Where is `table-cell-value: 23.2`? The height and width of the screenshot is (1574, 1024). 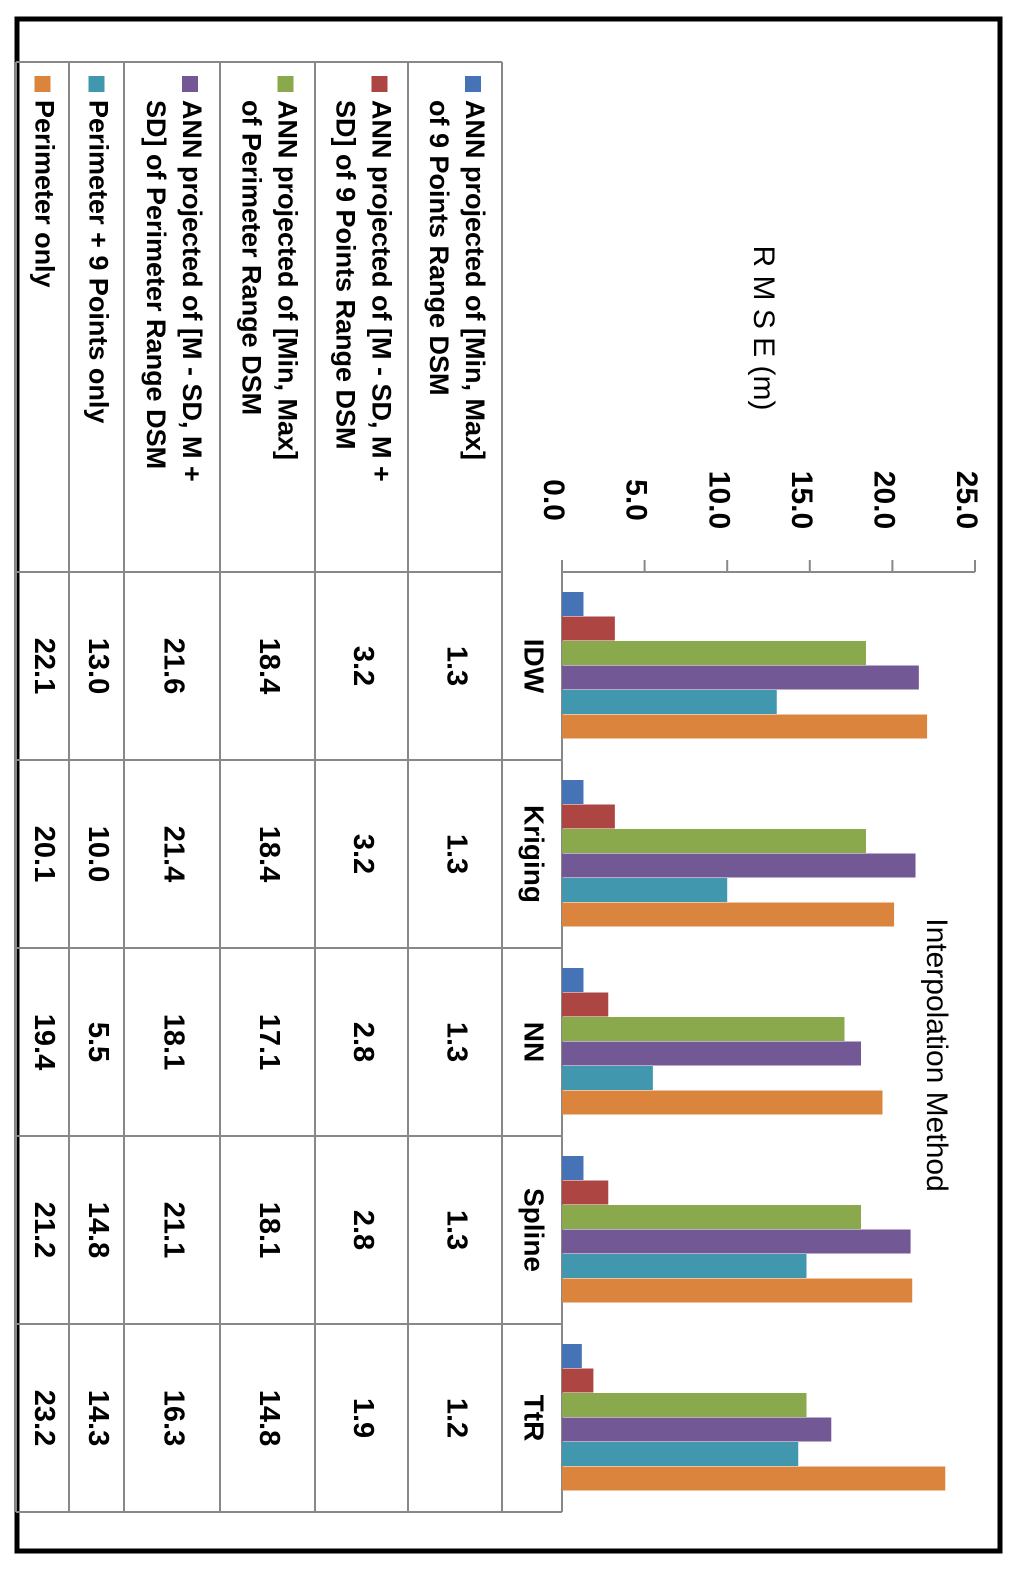 table-cell-value: 23.2 is located at coordinates (44, 1418).